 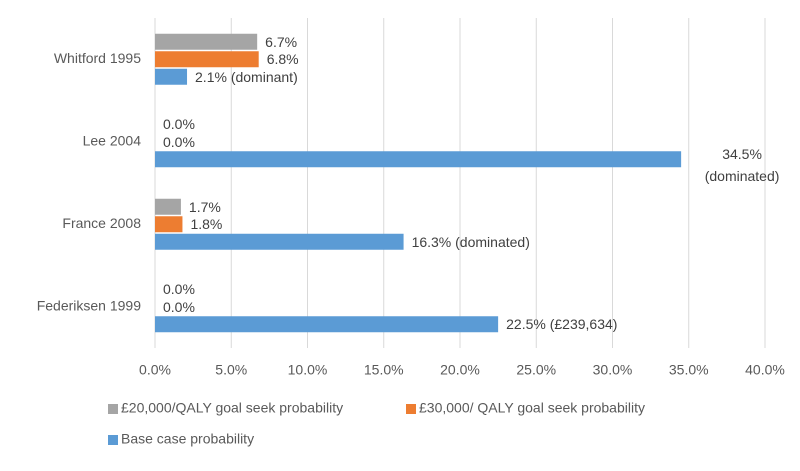 I want to click on value-label: 6.8%, so click(x=282, y=59).